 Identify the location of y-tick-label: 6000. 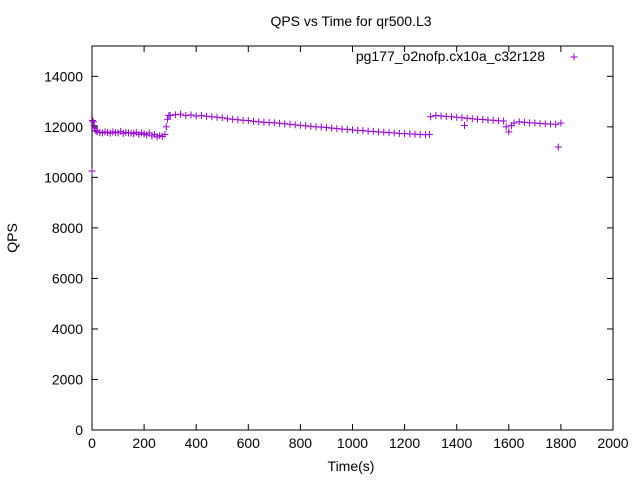
(67, 278).